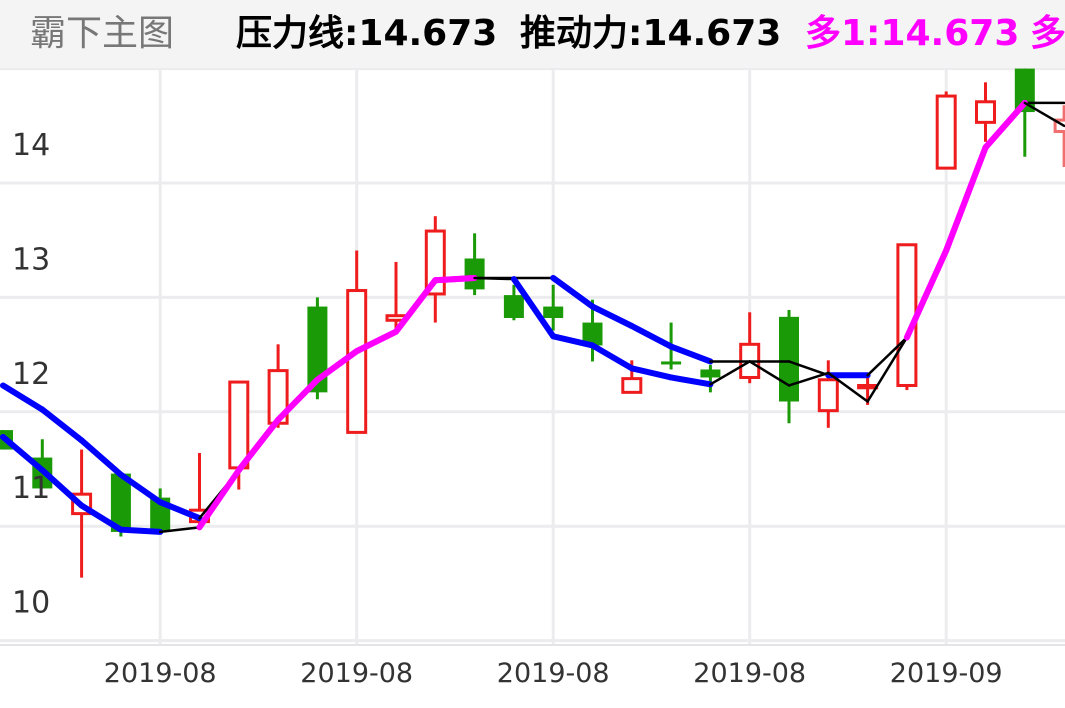  Describe the element at coordinates (31, 603) in the screenshot. I see `y-tick-label: 10` at that location.